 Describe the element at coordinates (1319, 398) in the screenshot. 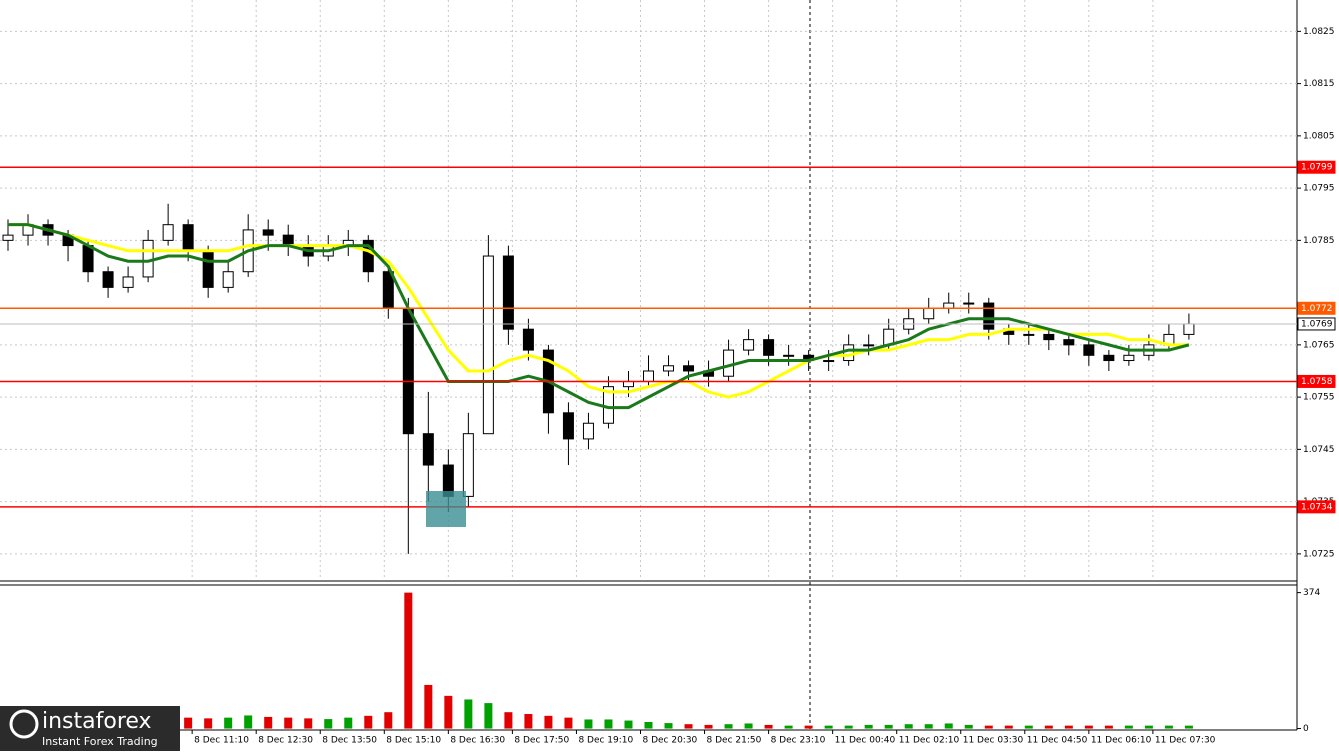

I see `y-tick-label: 1.0755` at that location.